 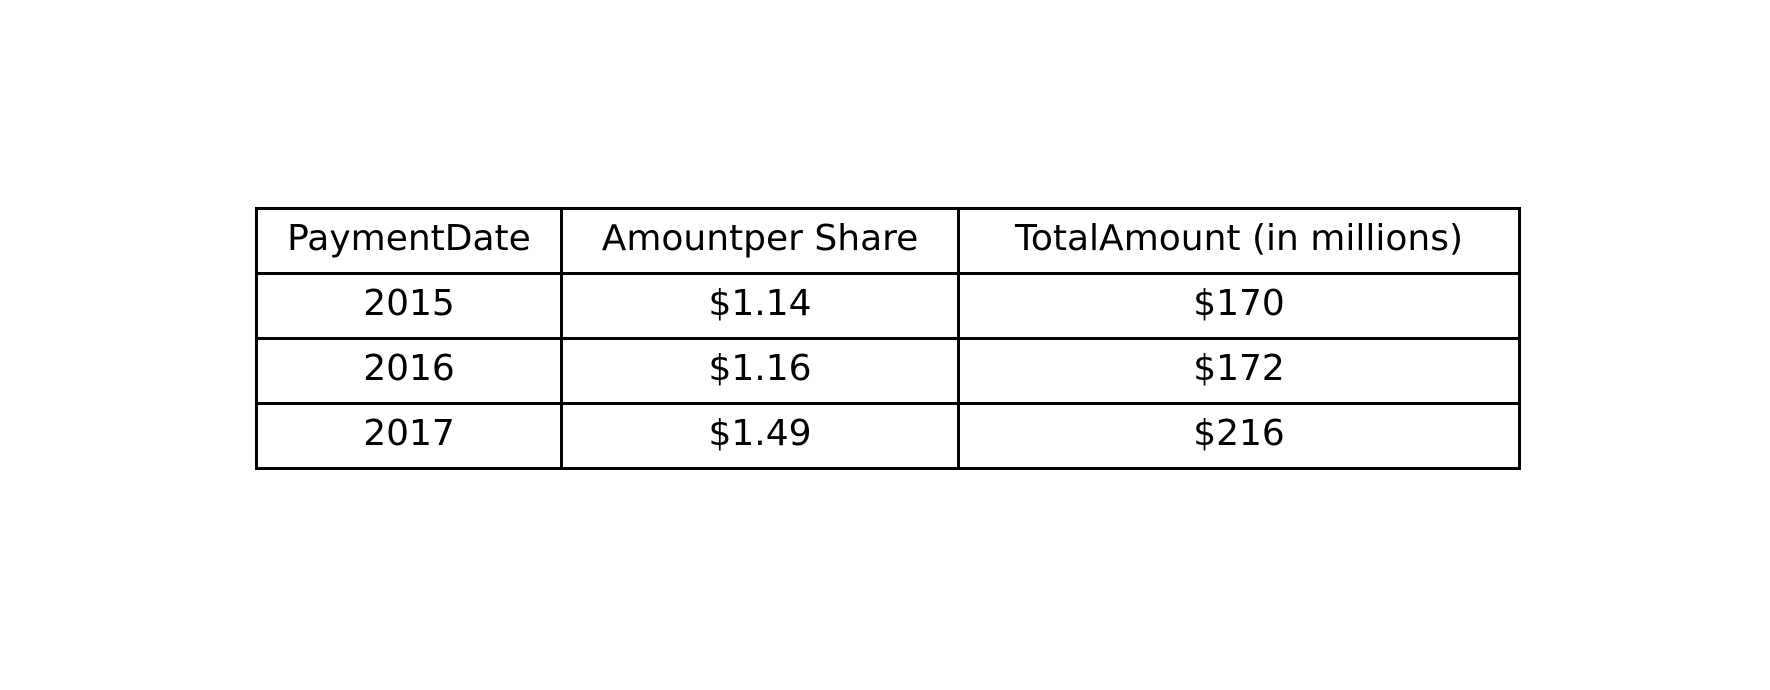 I want to click on table-row: 2016 $1.16 $172, so click(x=888, y=371).